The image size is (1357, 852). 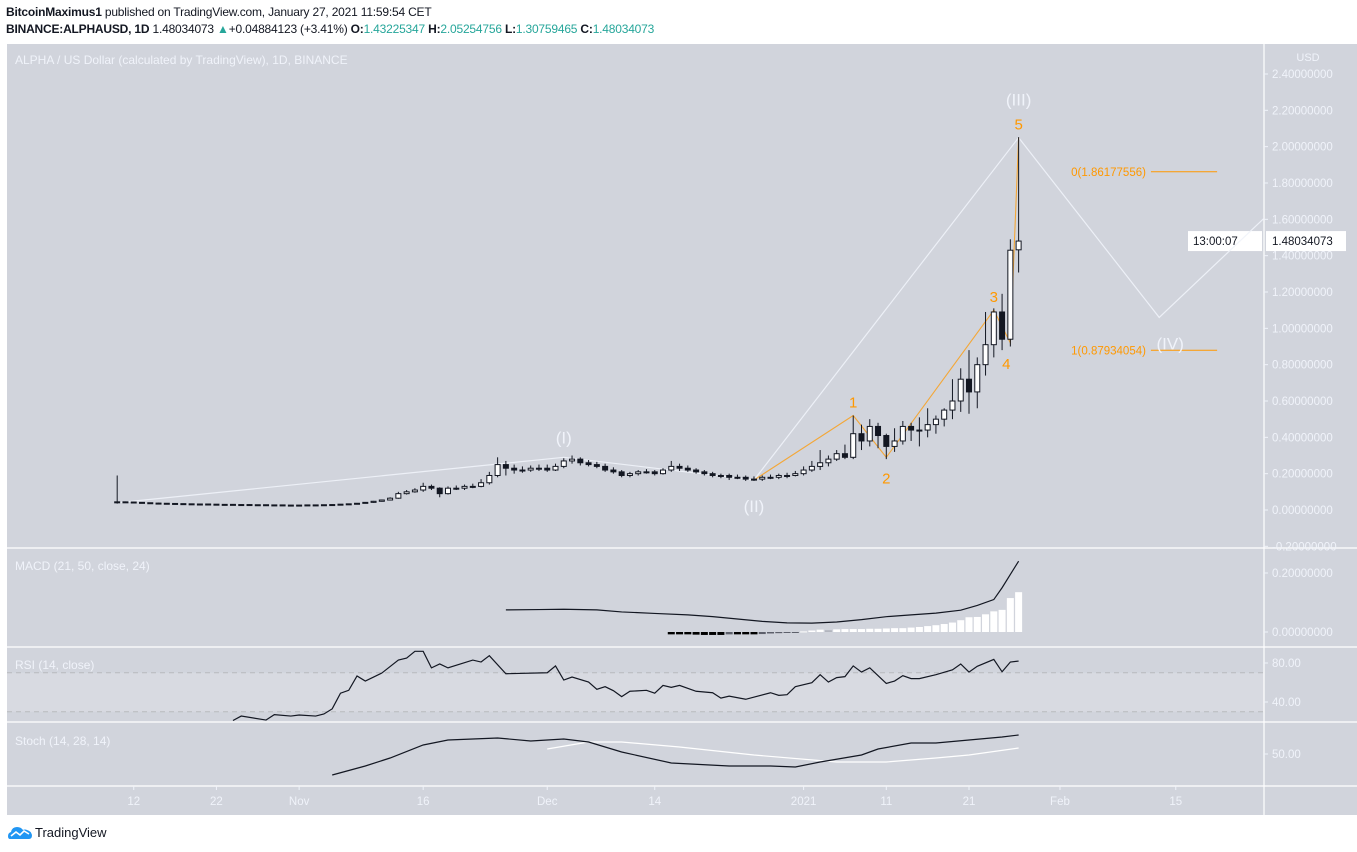 What do you see at coordinates (82, 566) in the screenshot?
I see `macd-legend: MACD (21, 50, close, 24)` at bounding box center [82, 566].